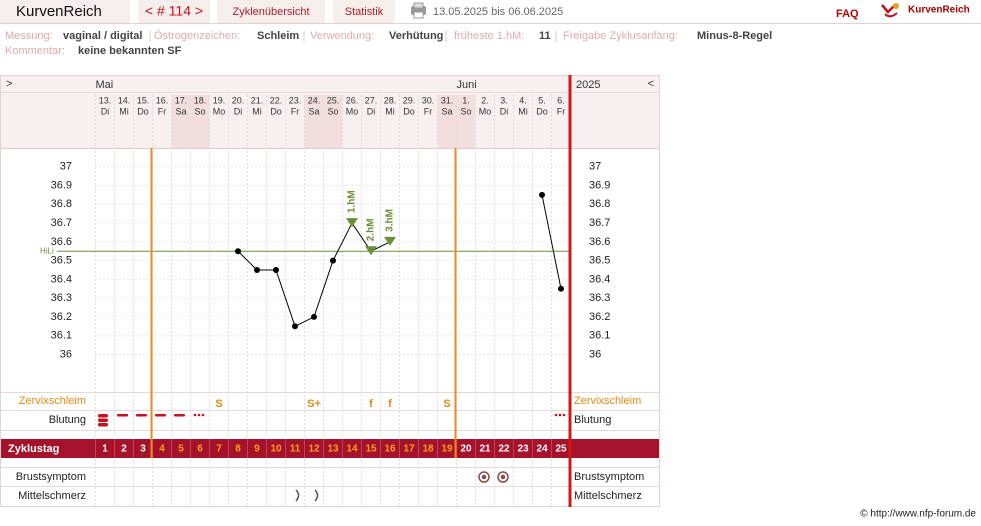 Image resolution: width=981 pixels, height=526 pixels. Describe the element at coordinates (219, 449) in the screenshot. I see `cycle-day: 7` at that location.